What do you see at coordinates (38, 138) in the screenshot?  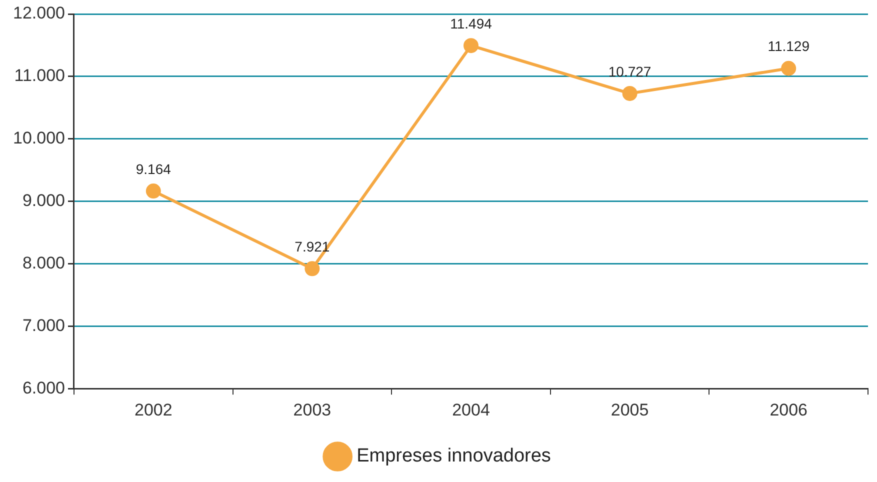 I see `y-tick-label: 10.000` at bounding box center [38, 138].